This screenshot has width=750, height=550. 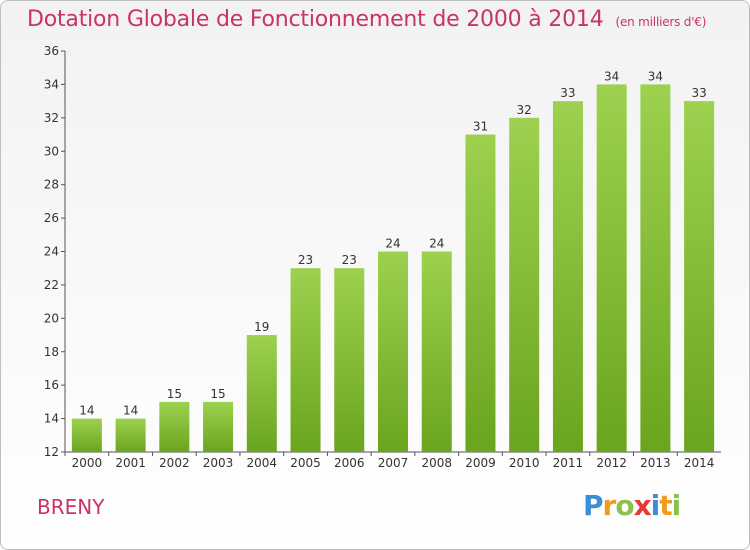 What do you see at coordinates (642, 505) in the screenshot?
I see `logo-letter: x` at bounding box center [642, 505].